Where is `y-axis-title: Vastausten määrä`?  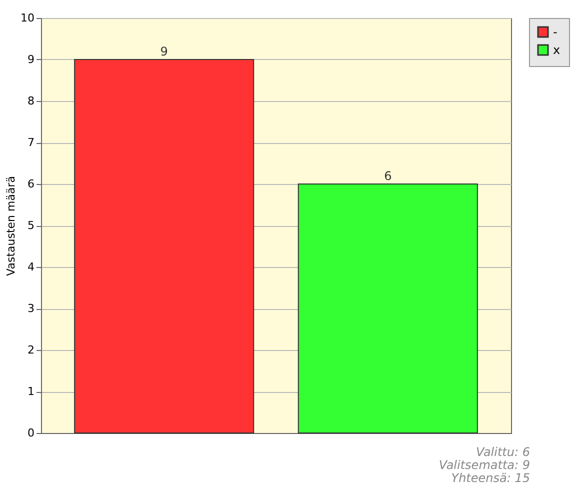
y-axis-title: Vastausten määrä is located at coordinates (11, 226).